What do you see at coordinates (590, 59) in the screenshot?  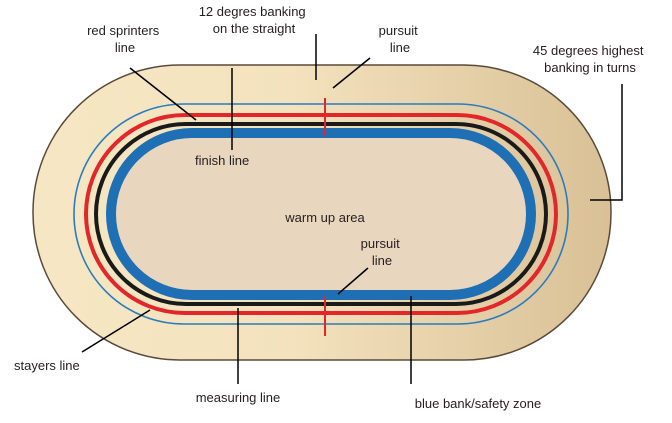 I see `label-banking-turns: 45 degrees highest banking in turns` at bounding box center [590, 59].